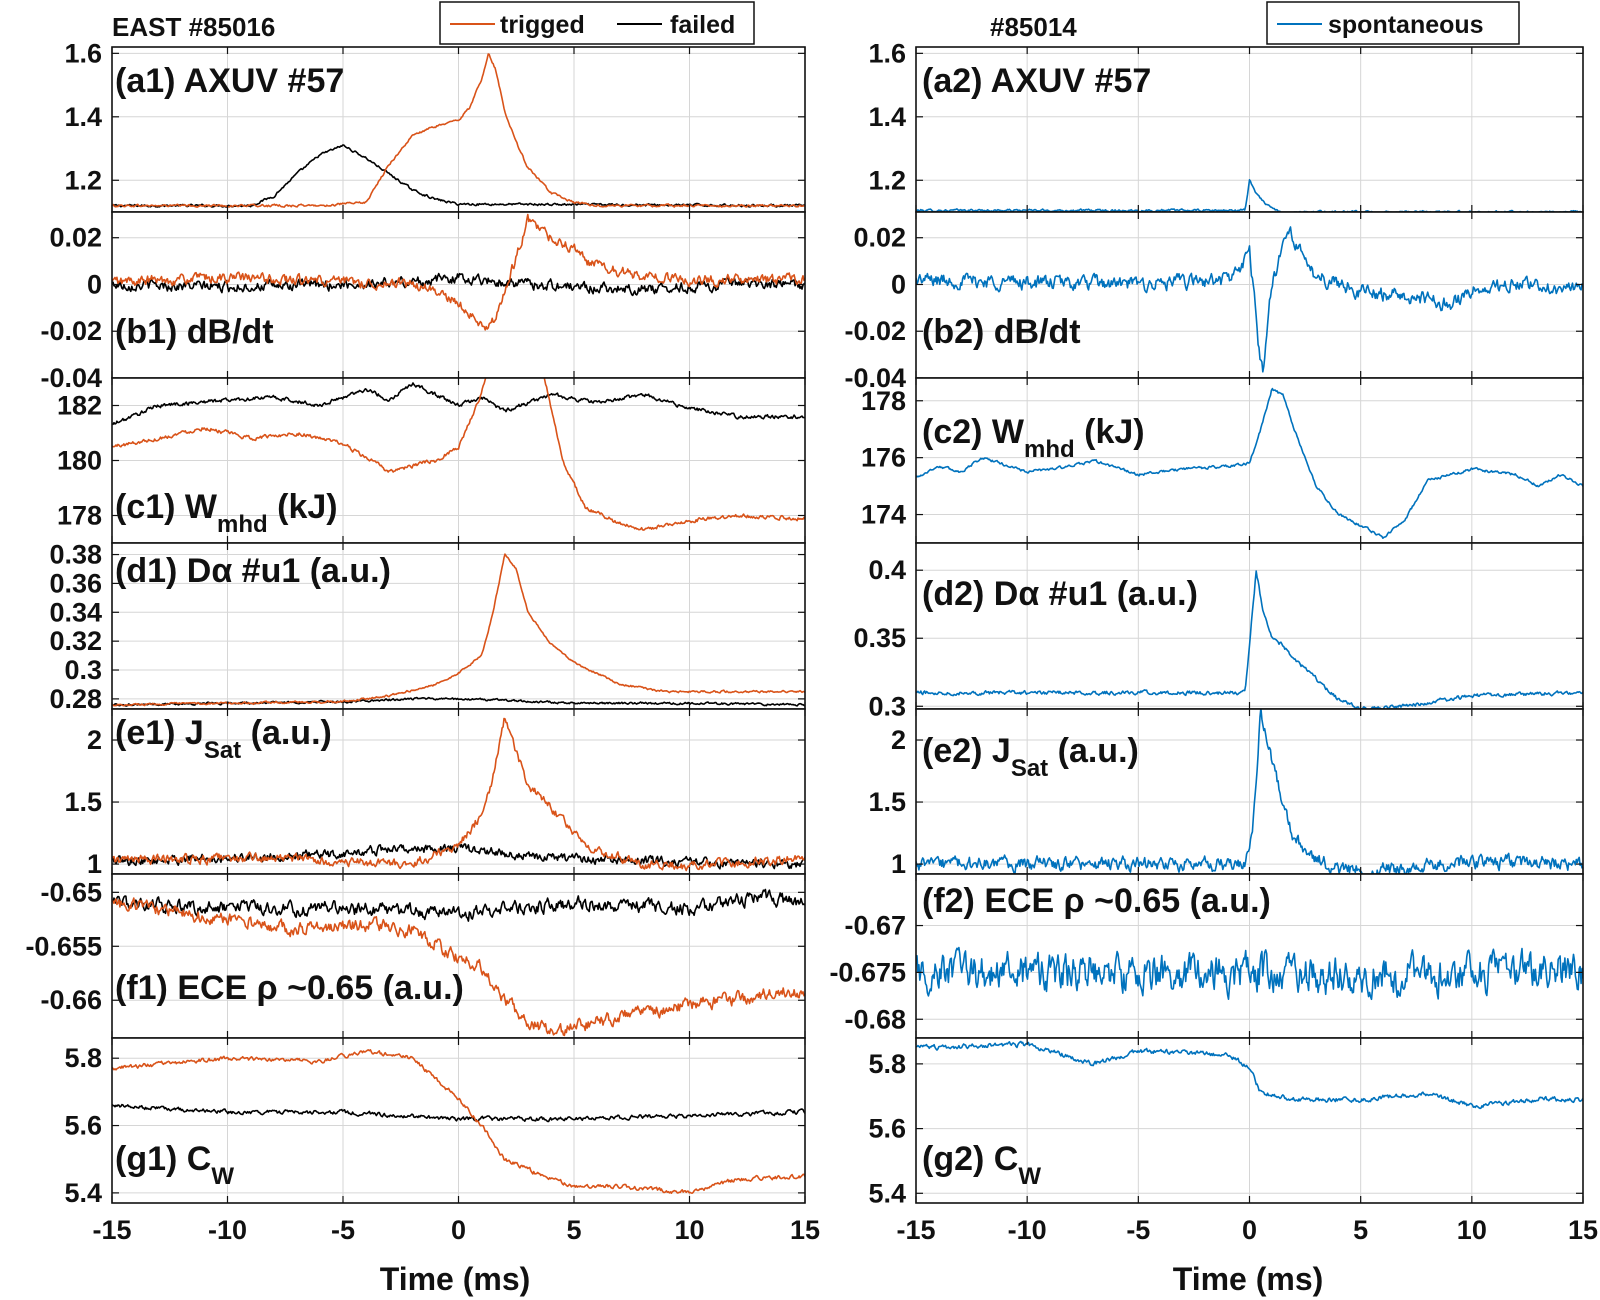  What do you see at coordinates (1472, 1230) in the screenshot?
I see `x-tick-label: 10` at bounding box center [1472, 1230].